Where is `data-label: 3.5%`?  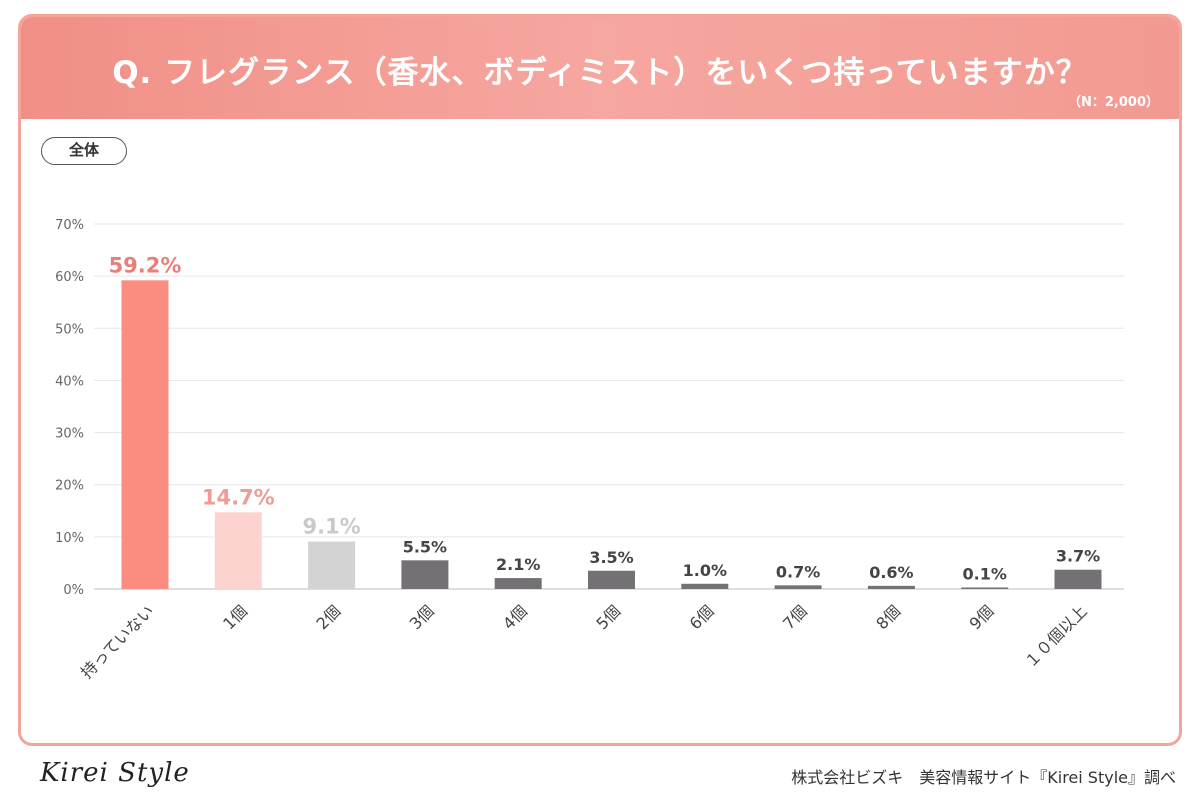
data-label: 3.5% is located at coordinates (611, 557).